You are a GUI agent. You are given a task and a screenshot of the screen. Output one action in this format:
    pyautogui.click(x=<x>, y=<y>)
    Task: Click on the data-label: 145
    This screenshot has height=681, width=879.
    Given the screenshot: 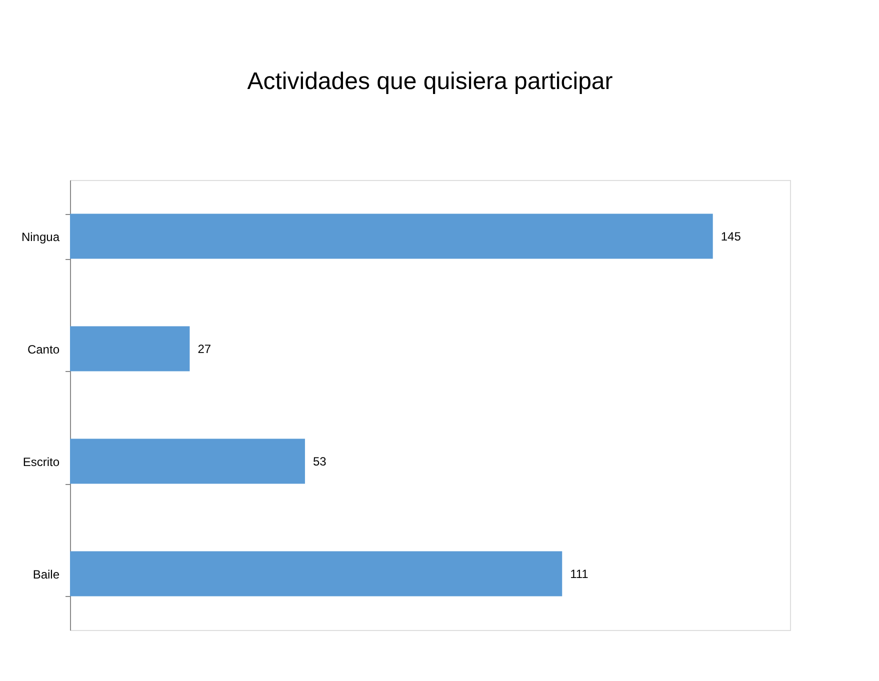 What is the action you would take?
    pyautogui.click(x=731, y=236)
    